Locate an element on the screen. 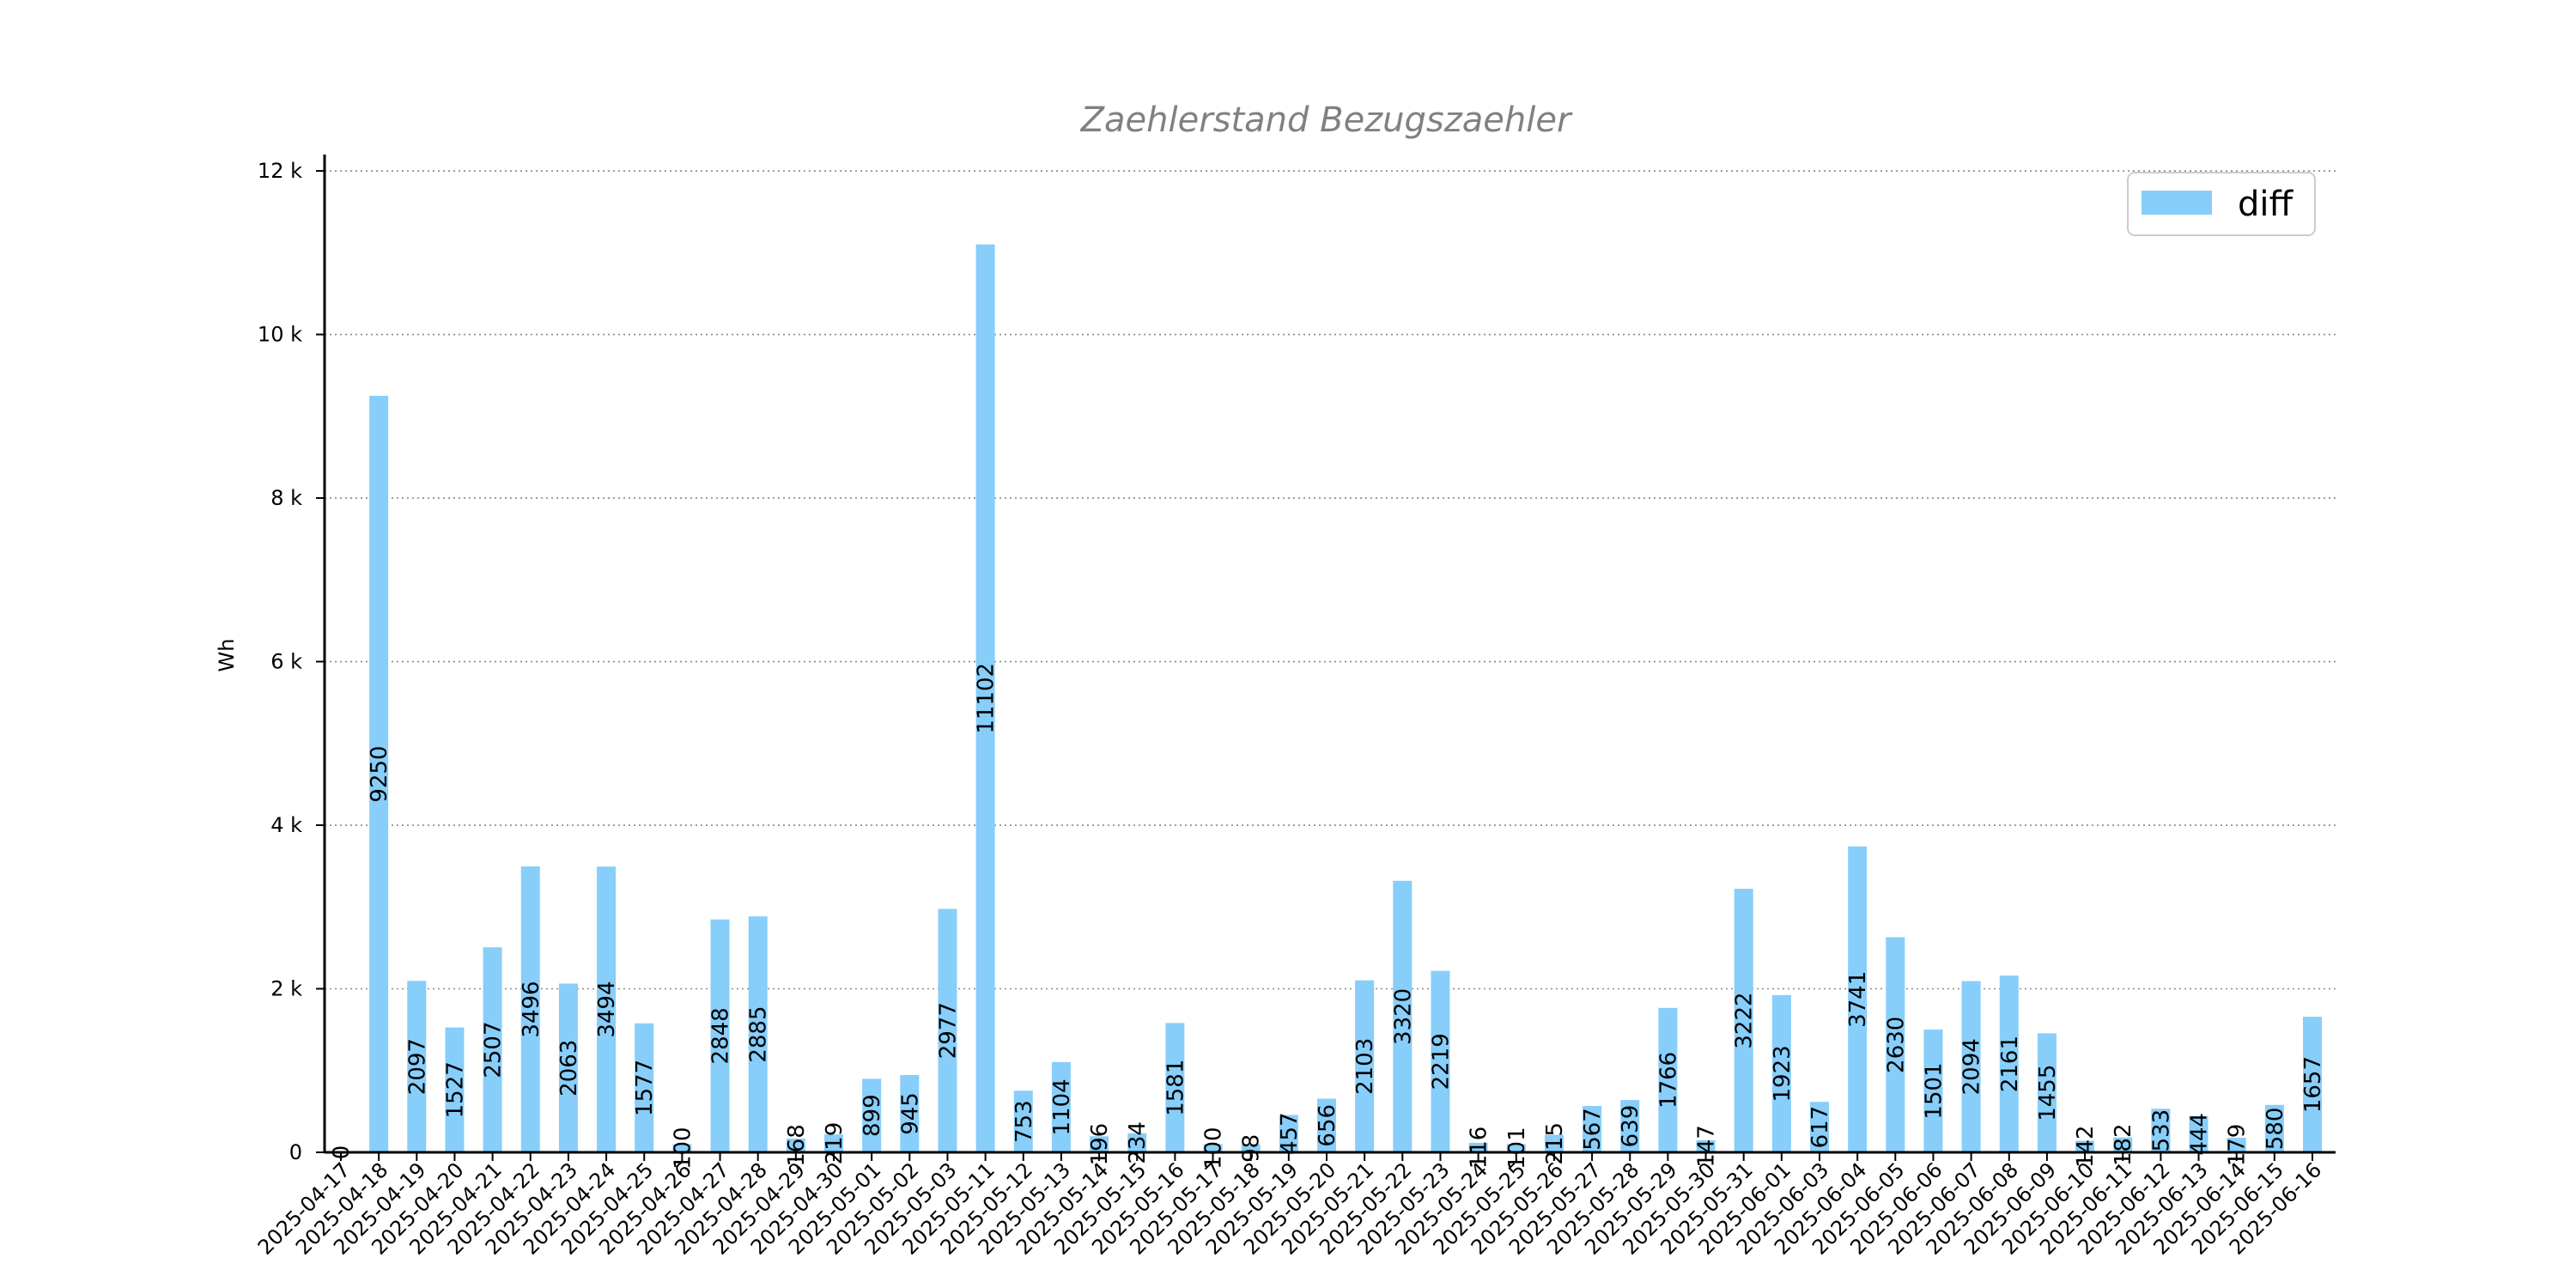 The height and width of the screenshot is (1288, 2576). data-label: 1657 is located at coordinates (2313, 1085).